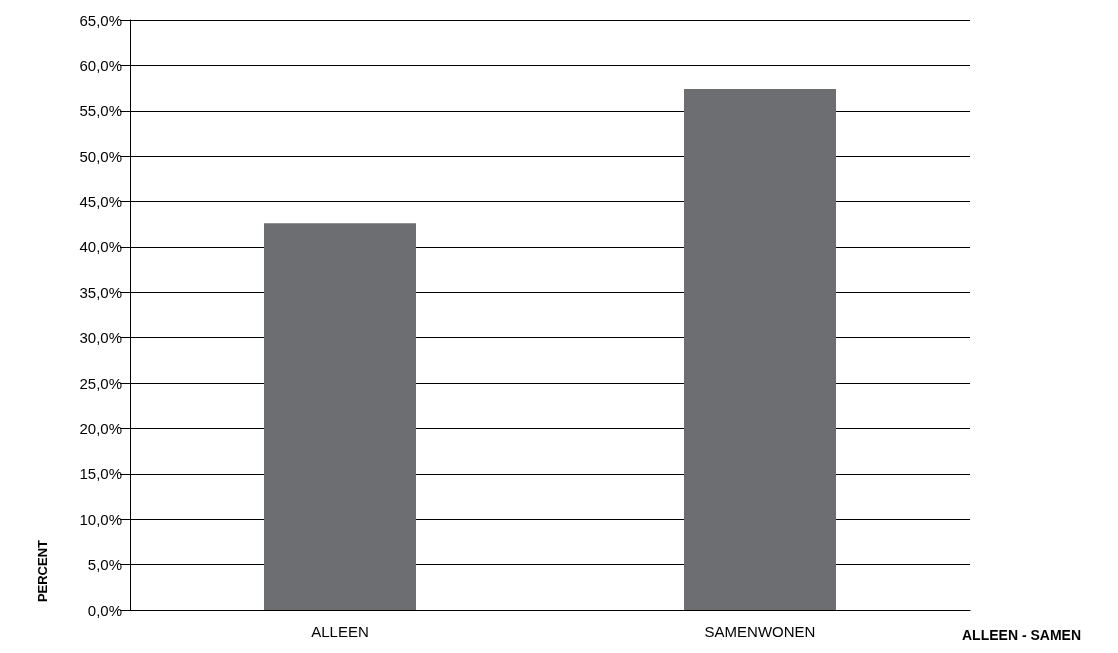  Describe the element at coordinates (104, 610) in the screenshot. I see `y-tick-label: 0,0%` at that location.